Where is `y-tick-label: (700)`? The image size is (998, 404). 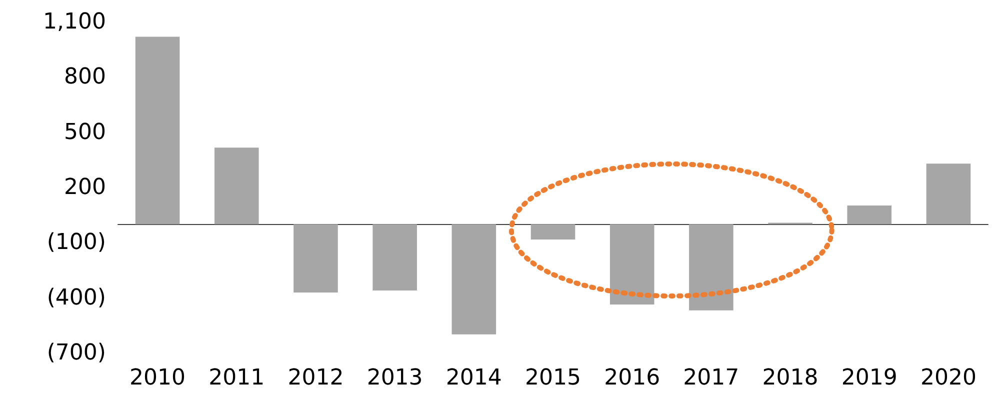
y-tick-label: (700) is located at coordinates (76, 353).